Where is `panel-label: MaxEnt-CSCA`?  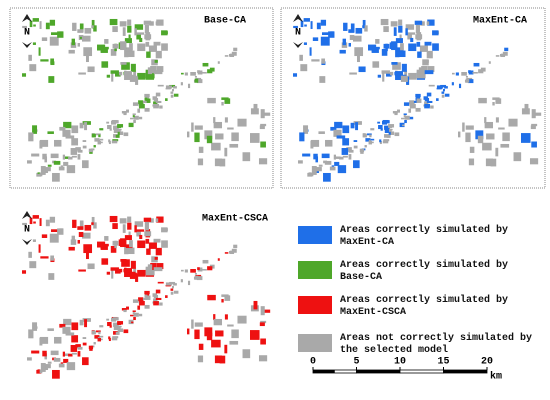
panel-label: MaxEnt-CSCA is located at coordinates (235, 219).